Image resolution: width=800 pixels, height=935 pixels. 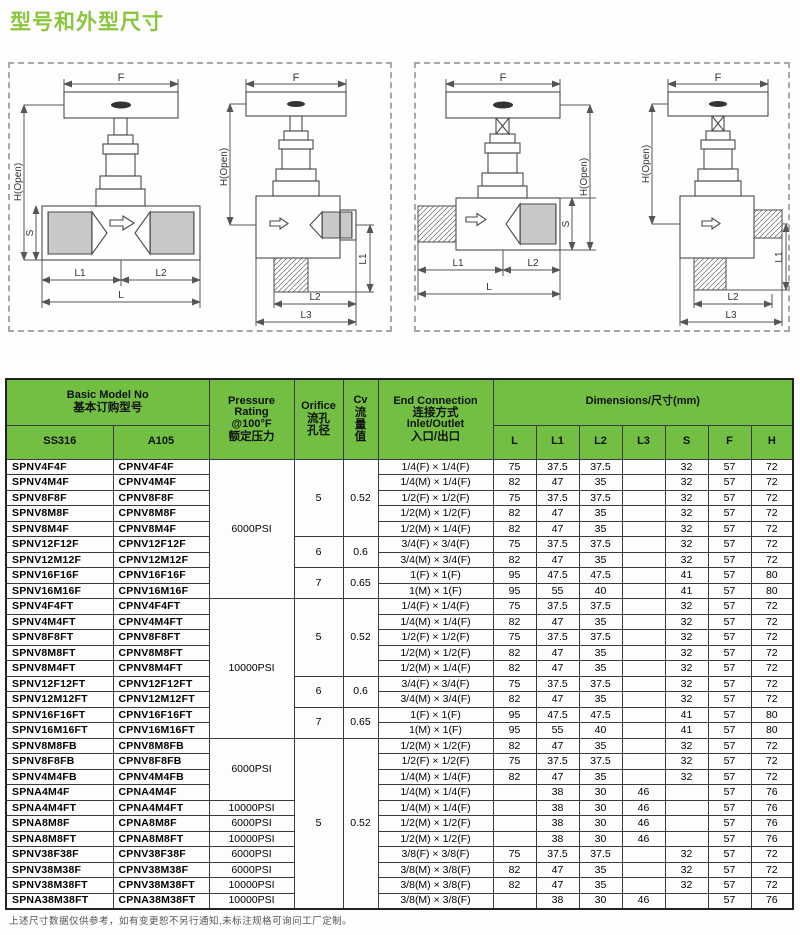 I want to click on valve-diagram-angle-male: F H(Open) L1 L2 L3, so click(x=715, y=199).